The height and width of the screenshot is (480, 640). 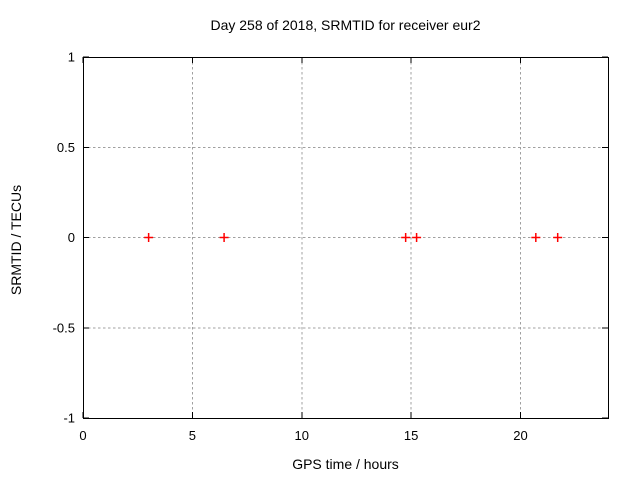 I want to click on x-tick-label: 5, so click(x=192, y=435).